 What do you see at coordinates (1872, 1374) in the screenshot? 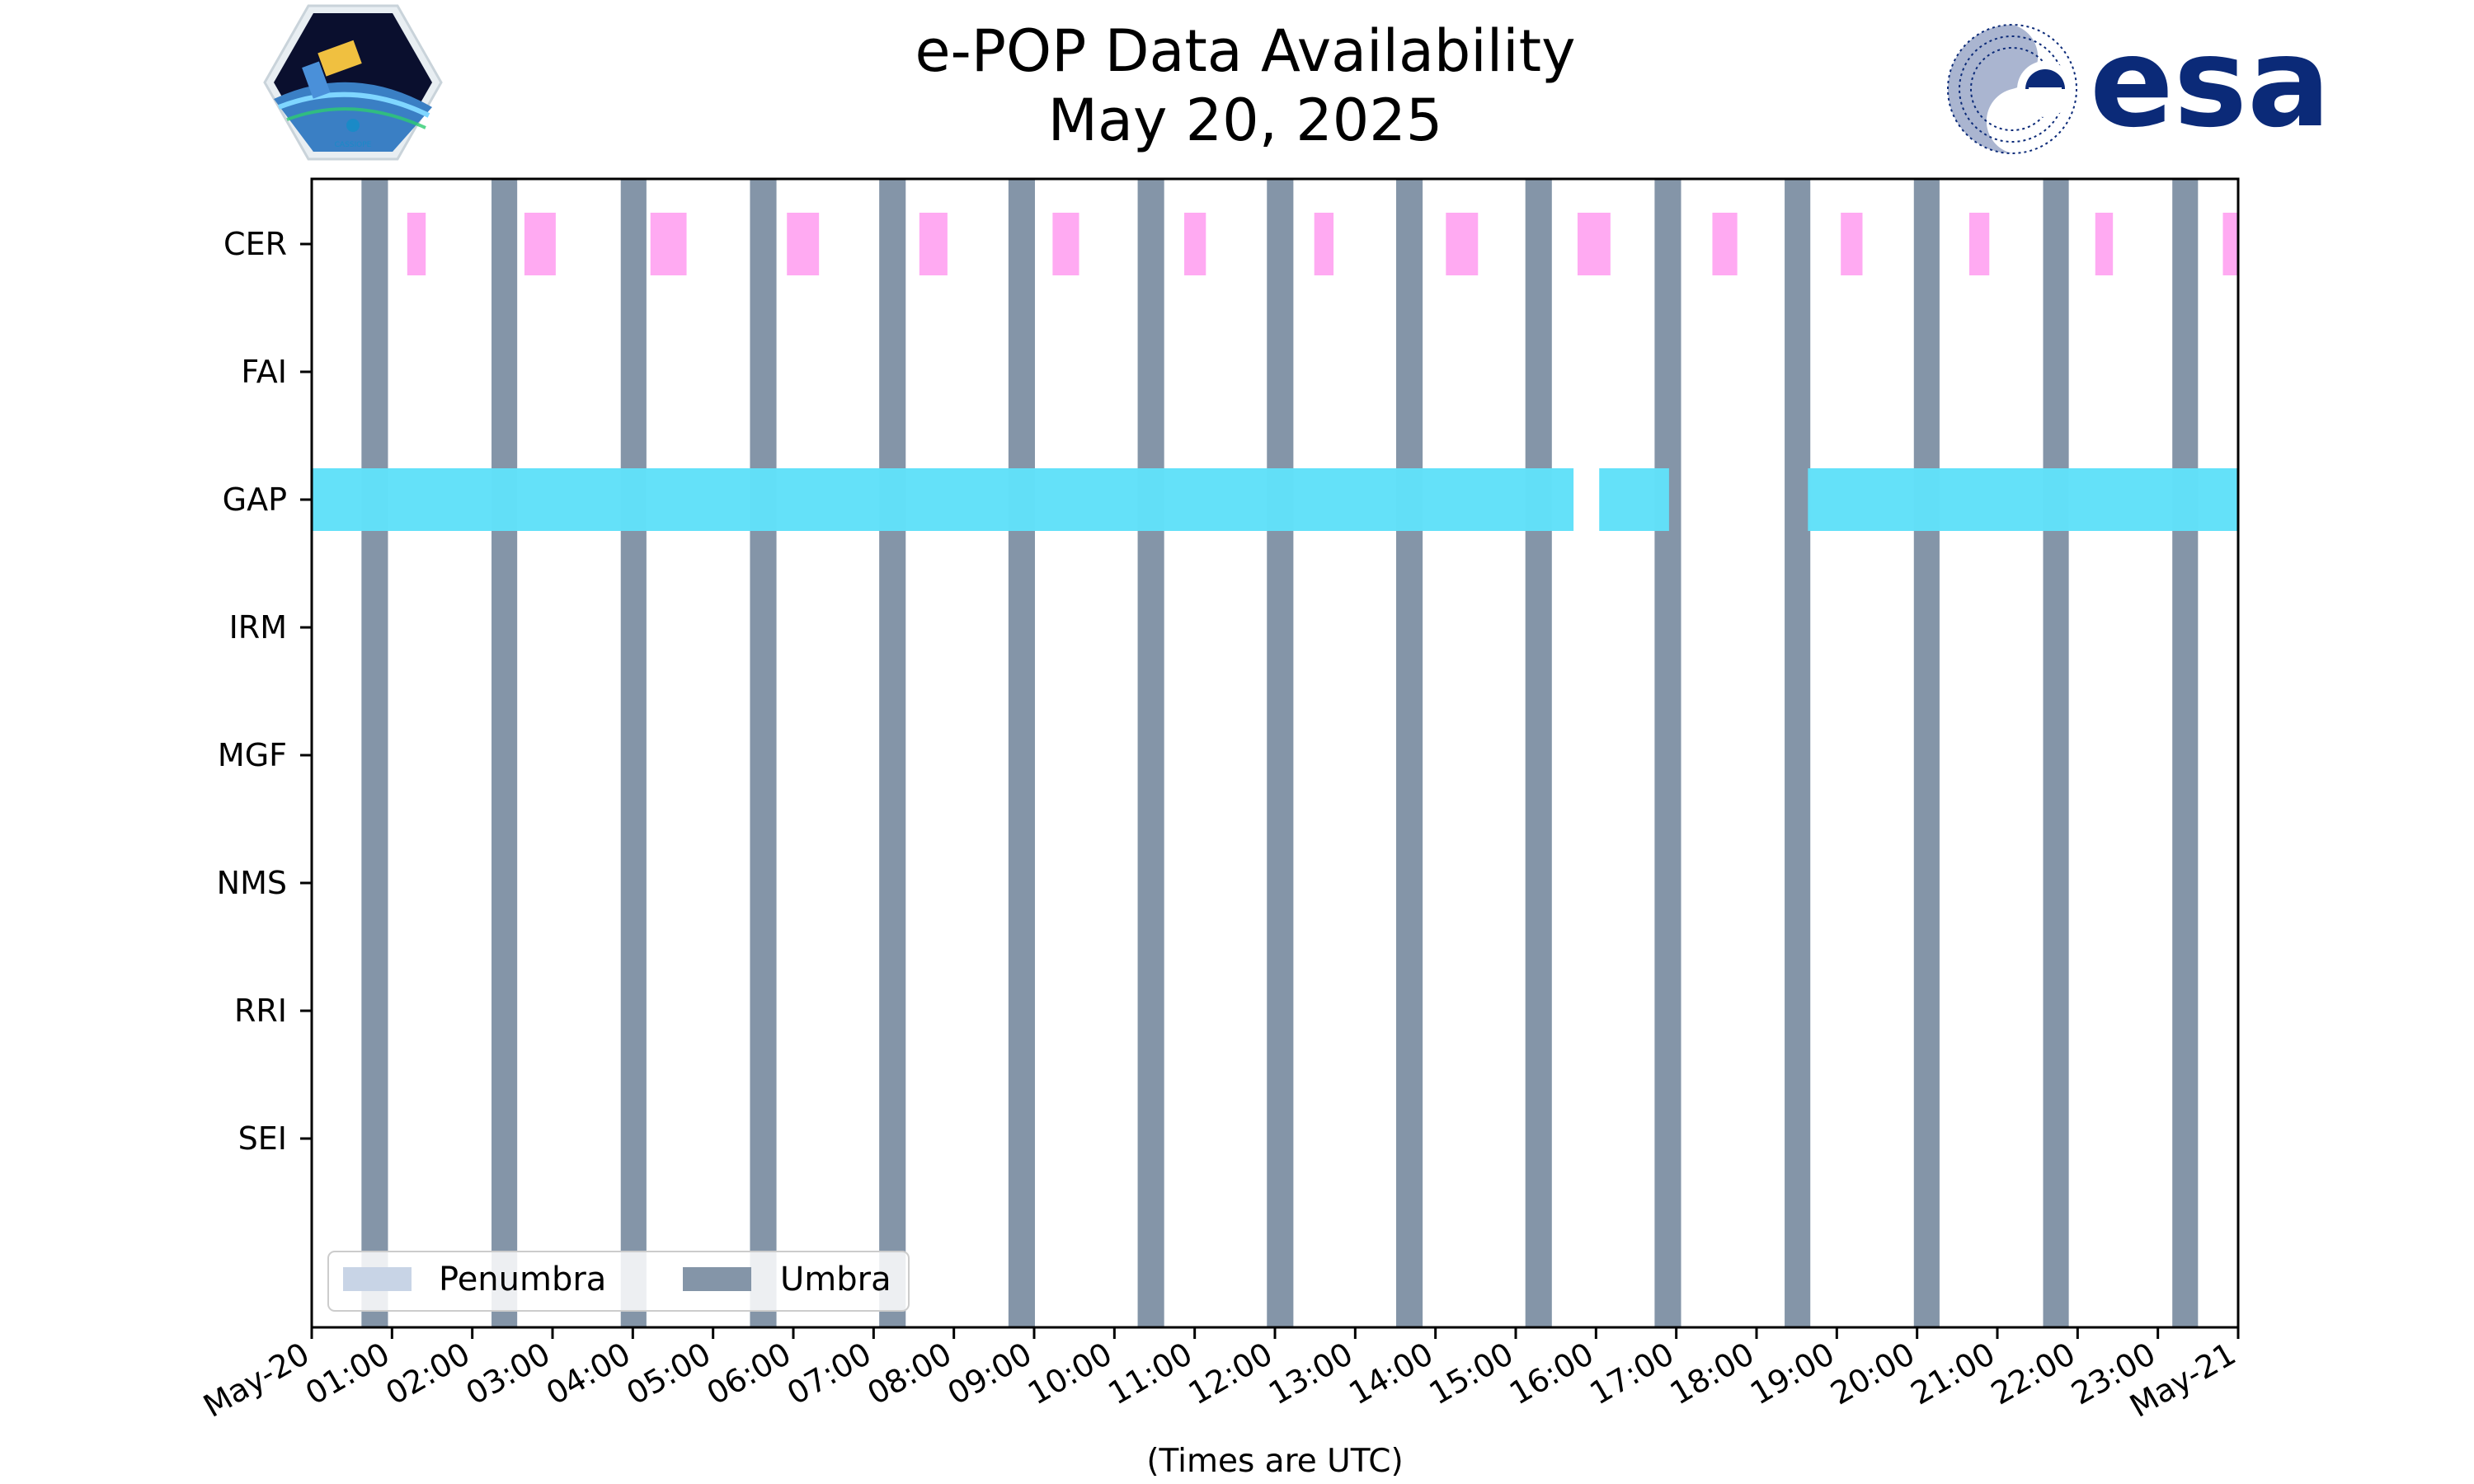
I see `x-tick-label: 20:00` at bounding box center [1872, 1374].